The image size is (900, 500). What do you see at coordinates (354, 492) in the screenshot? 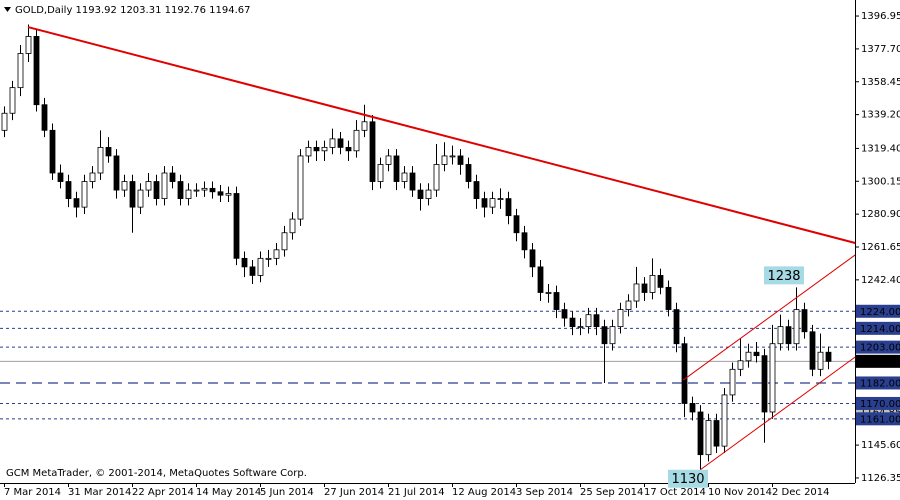
I see `x-tick-label: 27 Jun 2014` at bounding box center [354, 492].